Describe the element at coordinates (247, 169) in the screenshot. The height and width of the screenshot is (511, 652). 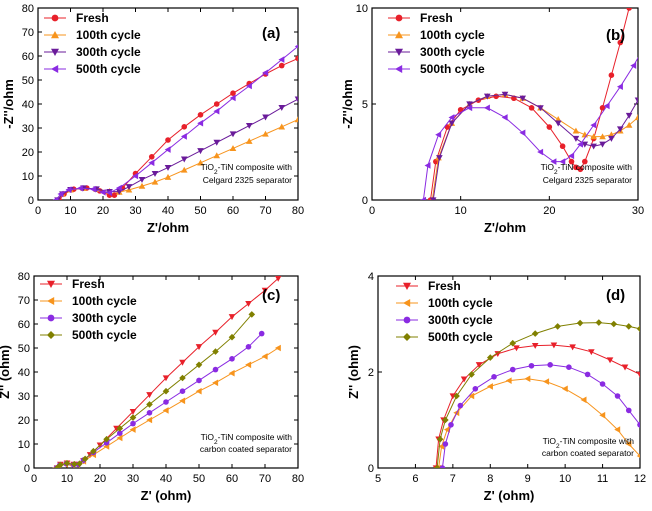
I see `annotation-line-1: TiO2-TiN composite with` at that location.